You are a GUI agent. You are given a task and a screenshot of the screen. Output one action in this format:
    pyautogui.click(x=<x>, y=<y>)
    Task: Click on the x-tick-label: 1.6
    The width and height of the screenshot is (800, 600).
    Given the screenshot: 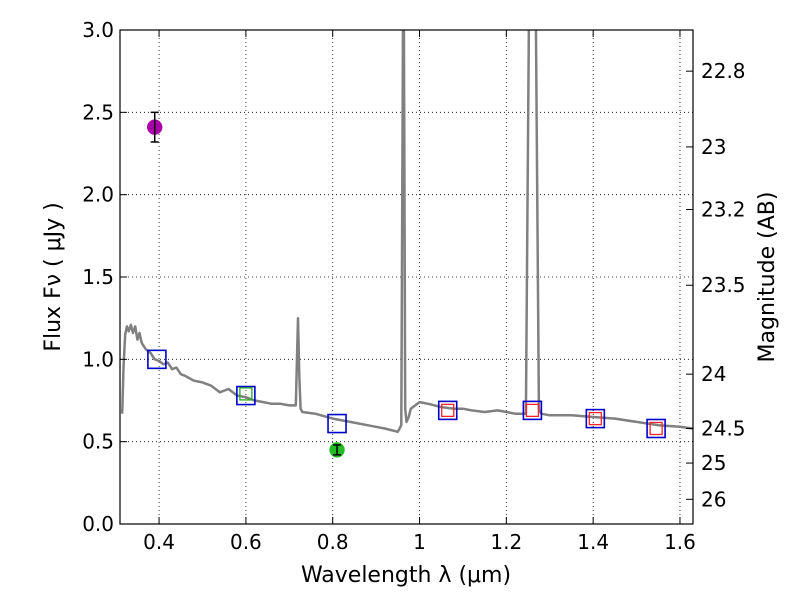 What is the action you would take?
    pyautogui.click(x=680, y=542)
    